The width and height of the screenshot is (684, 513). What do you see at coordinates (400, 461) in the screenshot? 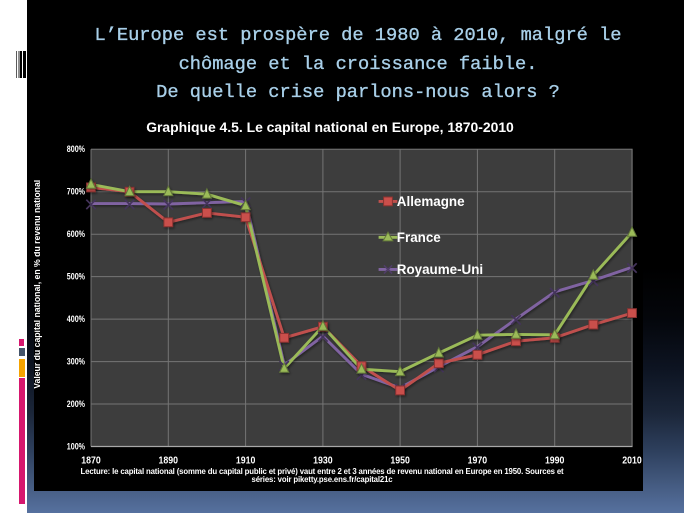
I see `svg-text: 1950` at bounding box center [400, 461].